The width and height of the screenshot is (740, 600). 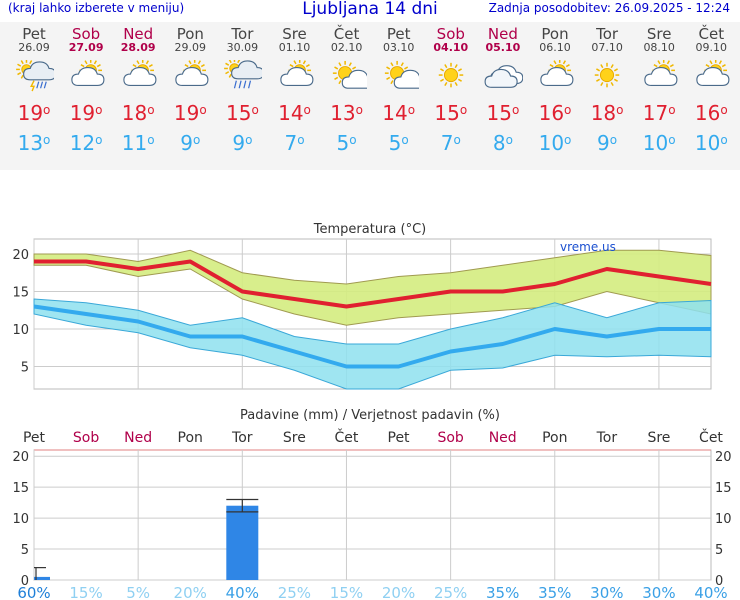 What do you see at coordinates (607, 47) in the screenshot?
I see `day-date: 07.10` at bounding box center [607, 47].